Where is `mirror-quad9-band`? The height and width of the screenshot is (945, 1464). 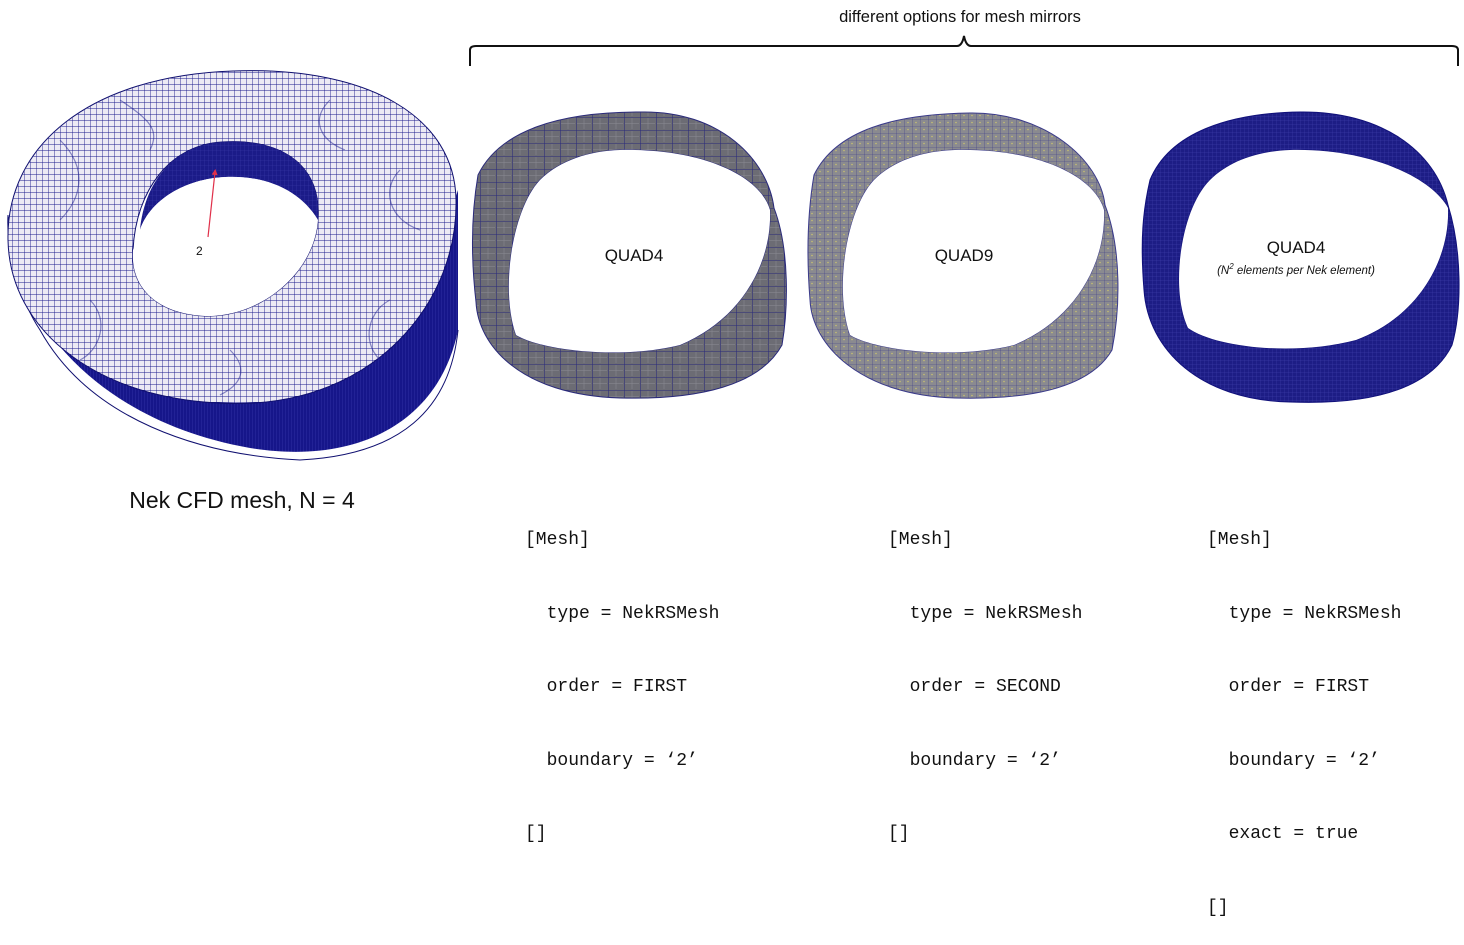
mirror-quad9-band is located at coordinates (963, 255).